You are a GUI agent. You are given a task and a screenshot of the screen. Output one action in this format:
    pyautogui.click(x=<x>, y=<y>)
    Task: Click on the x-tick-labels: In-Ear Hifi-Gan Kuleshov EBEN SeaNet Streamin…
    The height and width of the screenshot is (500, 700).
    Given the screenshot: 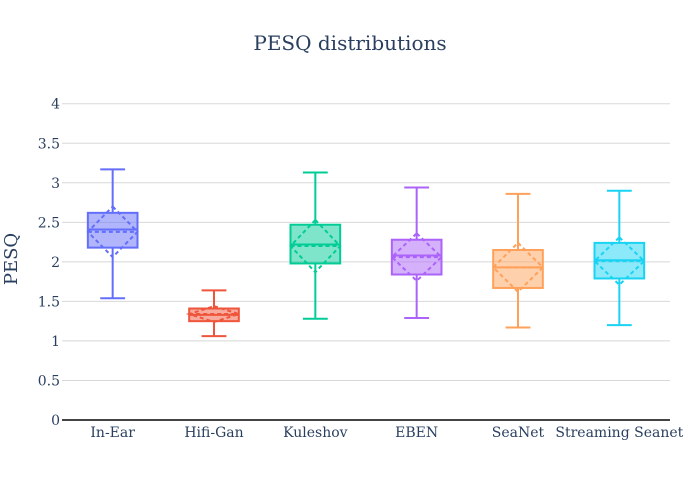 What is the action you would take?
    pyautogui.click(x=386, y=433)
    